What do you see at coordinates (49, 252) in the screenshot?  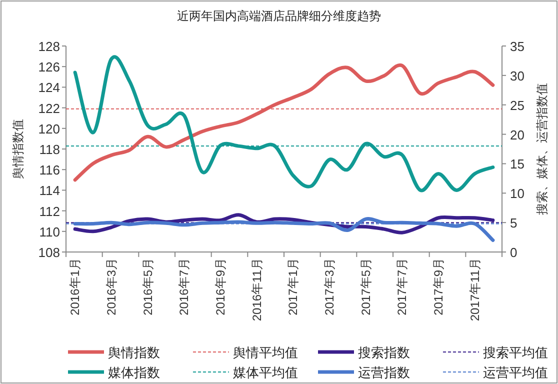 I see `y-tick-label: 108` at bounding box center [49, 252].